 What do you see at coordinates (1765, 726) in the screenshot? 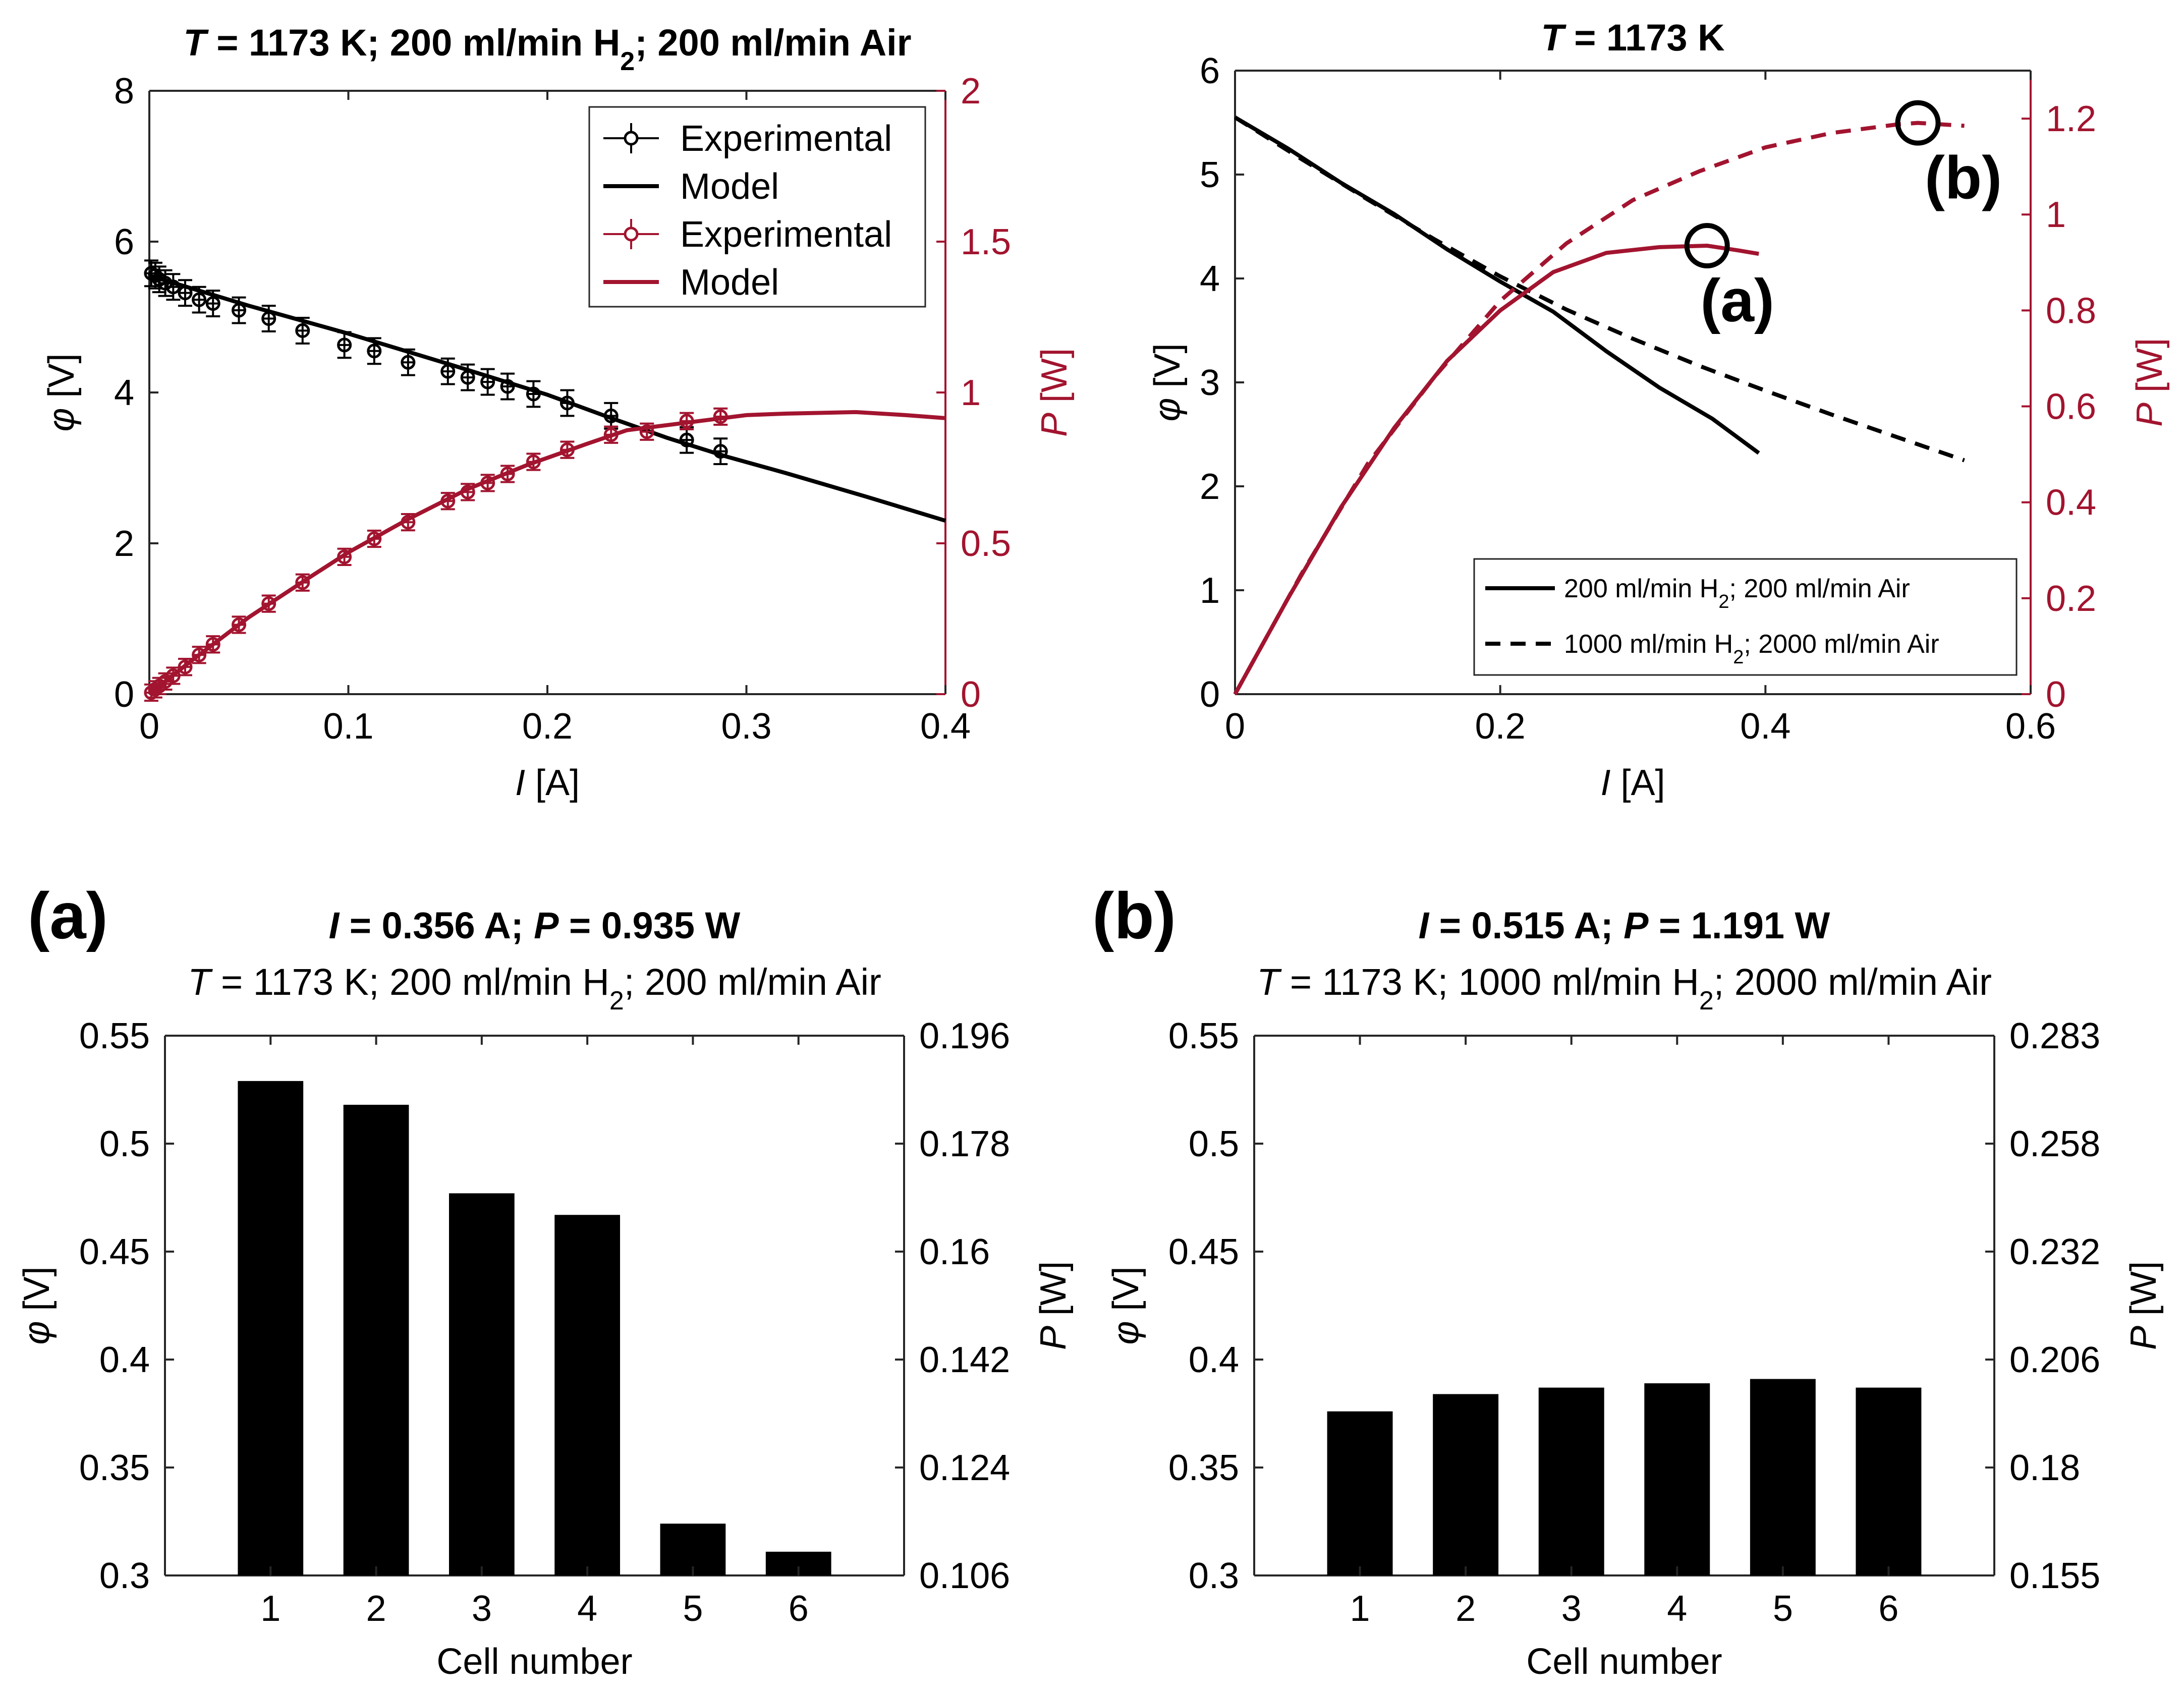
I see `x-tick-label: 0.4` at bounding box center [1765, 726].